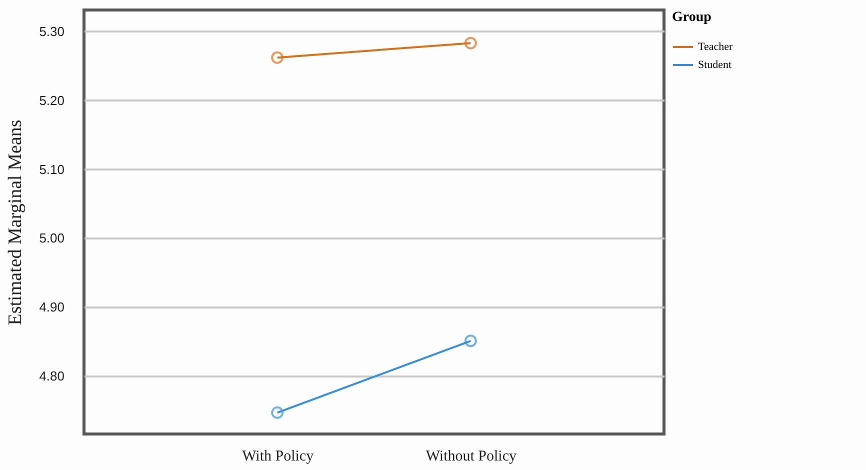  I want to click on x-tick-label: With Policy, so click(278, 456).